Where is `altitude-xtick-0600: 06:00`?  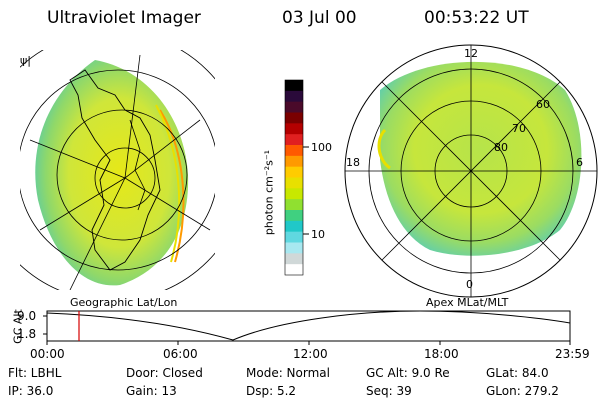
altitude-xtick-0600: 06:00 is located at coordinates (180, 354).